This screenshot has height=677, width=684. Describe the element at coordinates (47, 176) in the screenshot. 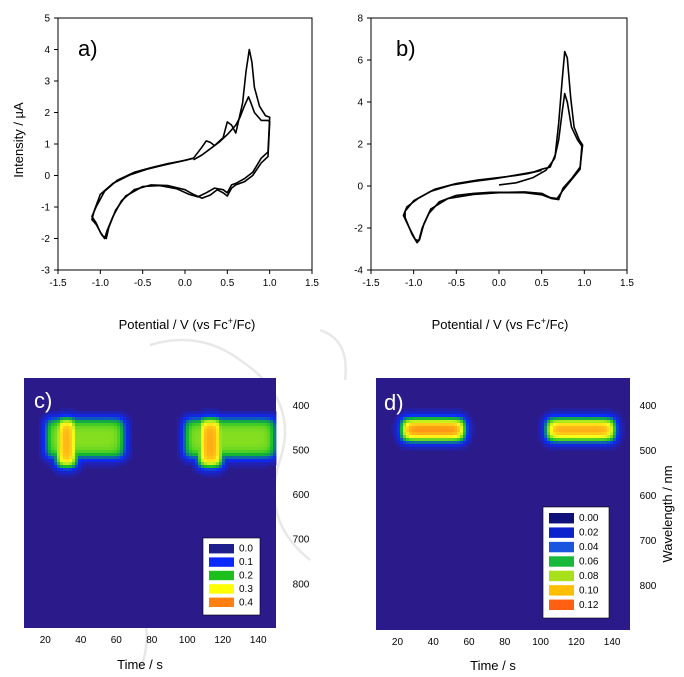

I see `y-tick-label: 0` at that location.